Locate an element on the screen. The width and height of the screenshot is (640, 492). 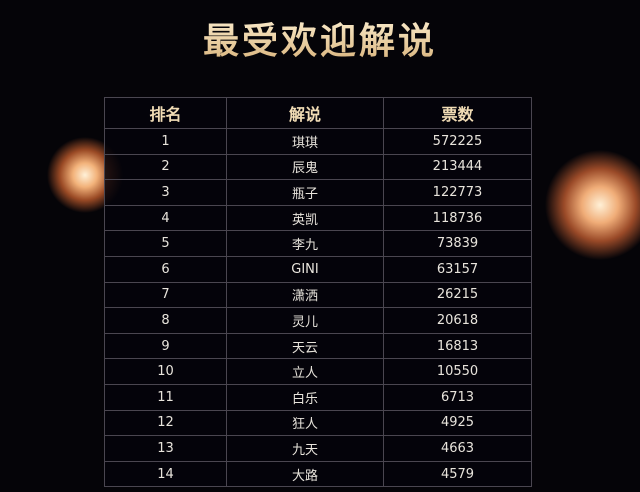
votes-cell: 16813 is located at coordinates (457, 346).